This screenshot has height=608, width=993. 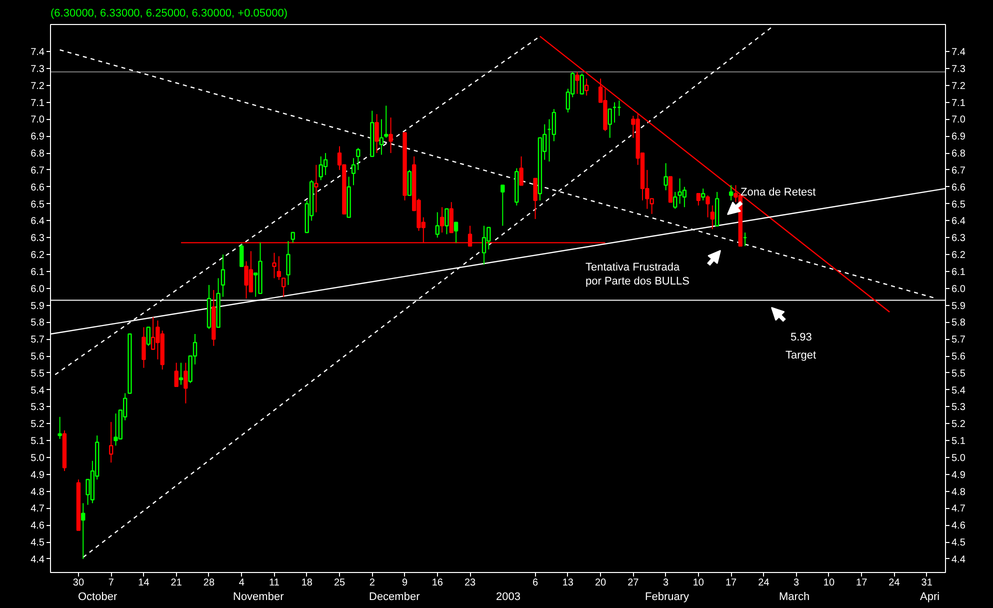 I want to click on y-tick-label: 6.8, so click(x=37, y=154).